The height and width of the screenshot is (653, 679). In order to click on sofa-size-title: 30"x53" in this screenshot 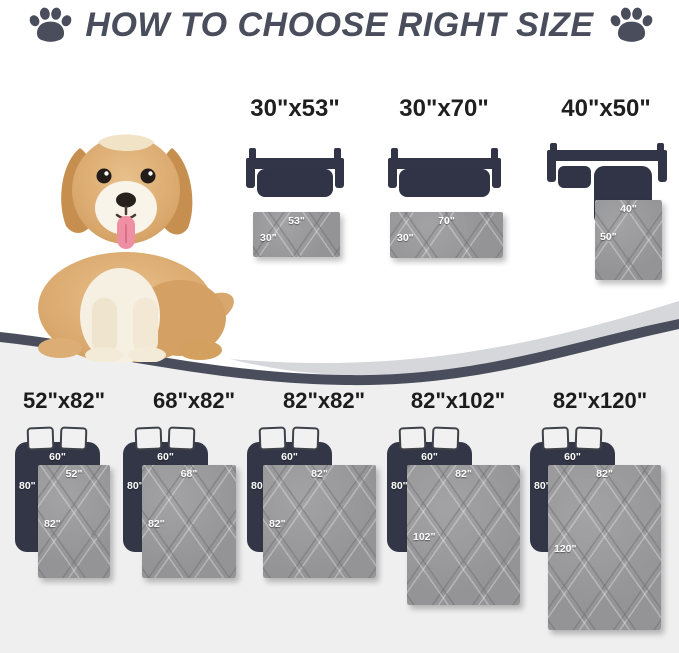, I will do `click(295, 108)`.